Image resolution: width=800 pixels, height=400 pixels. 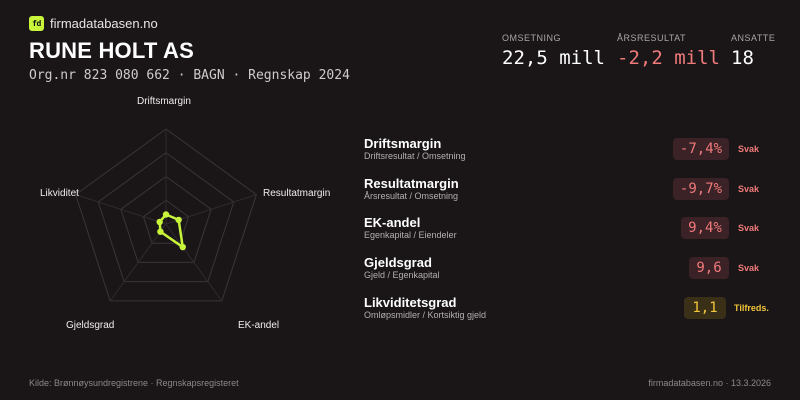 What do you see at coordinates (705, 308) in the screenshot?
I see `metric-value-badge: 1,1` at bounding box center [705, 308].